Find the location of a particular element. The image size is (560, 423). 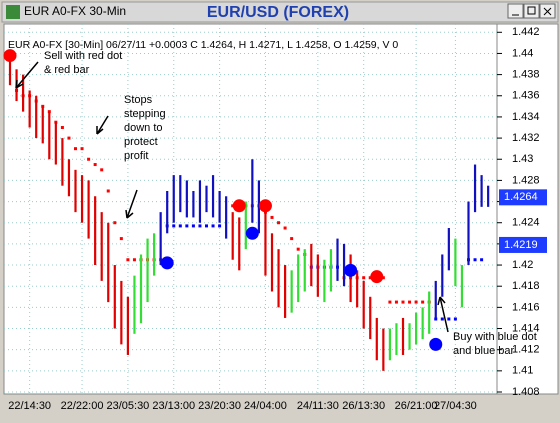

y-tick-label: 1.414 is located at coordinates (526, 328).